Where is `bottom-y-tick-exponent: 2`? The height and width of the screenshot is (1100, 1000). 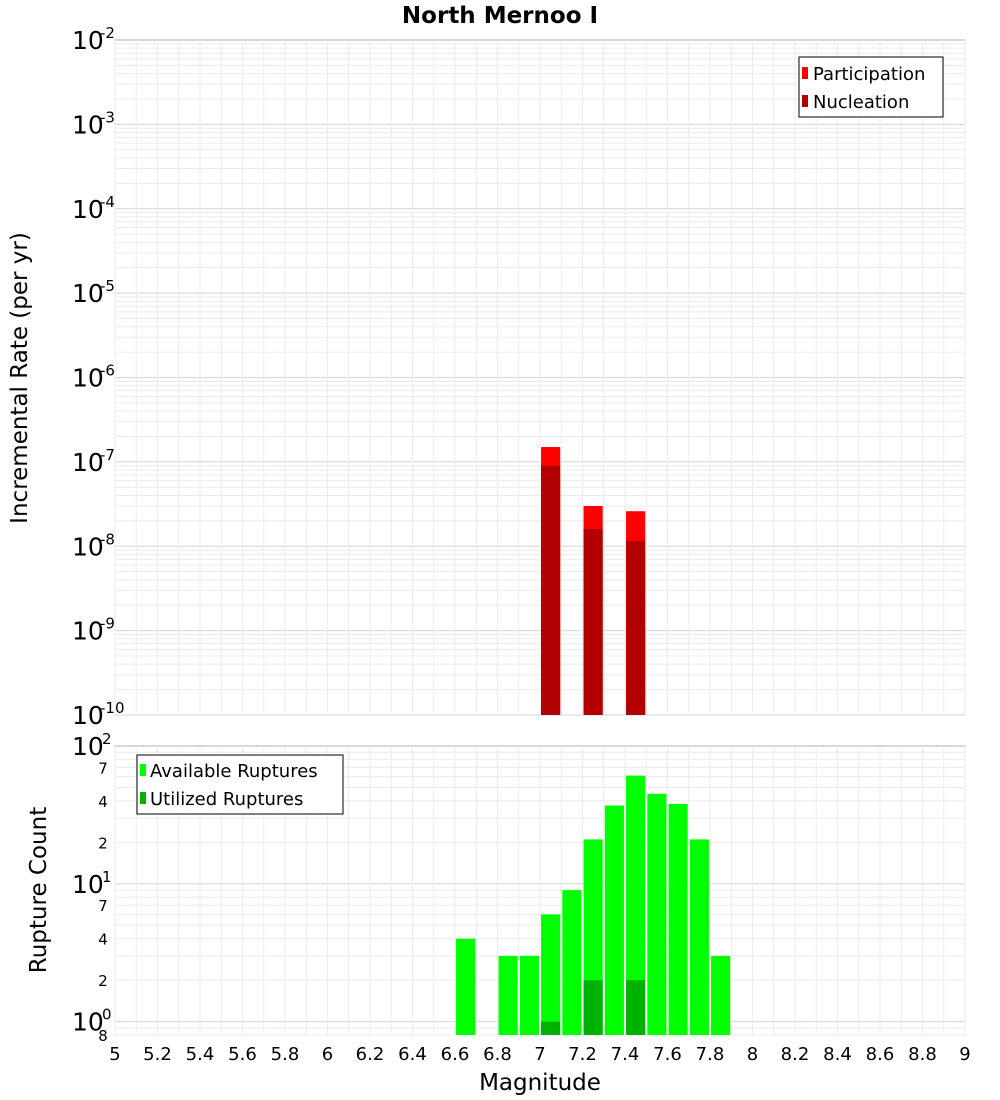 bottom-y-tick-exponent: 2 is located at coordinates (107, 739).